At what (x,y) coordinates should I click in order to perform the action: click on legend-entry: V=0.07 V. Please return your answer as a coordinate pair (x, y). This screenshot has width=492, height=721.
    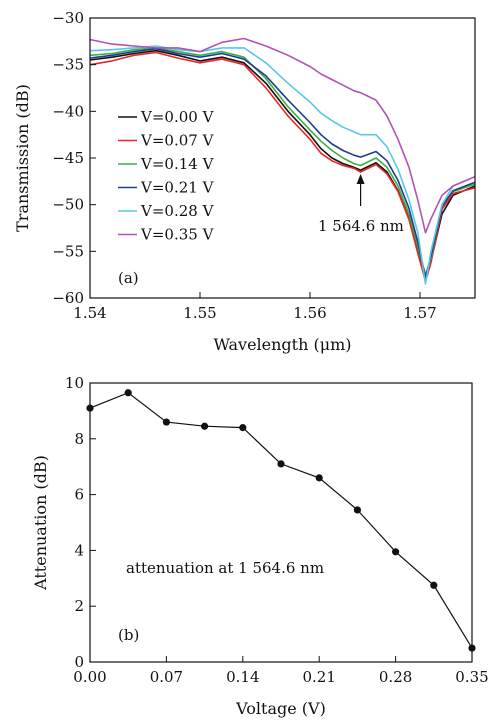
    Looking at the image, I should click on (177, 141).